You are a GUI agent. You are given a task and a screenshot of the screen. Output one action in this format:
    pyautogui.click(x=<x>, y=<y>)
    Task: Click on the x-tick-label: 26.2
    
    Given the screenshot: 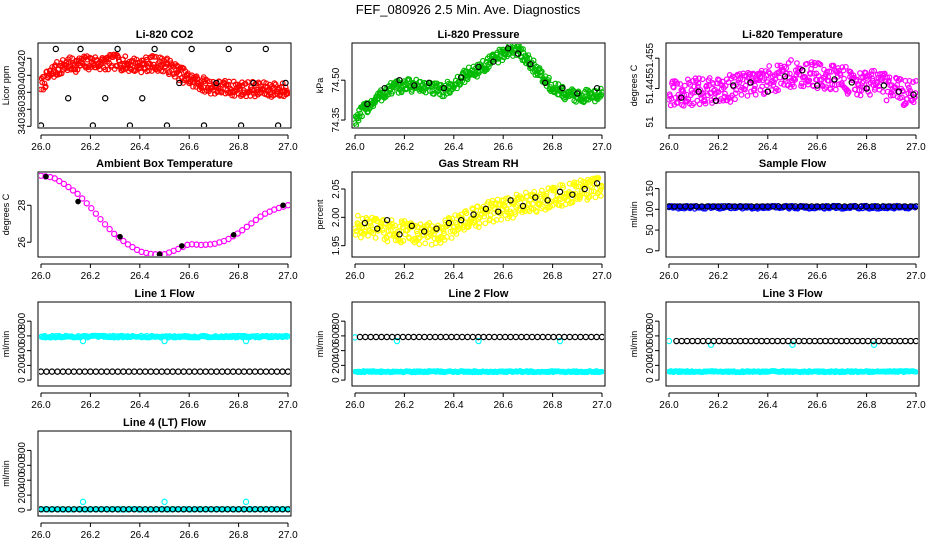 What is the action you would take?
    pyautogui.click(x=91, y=147)
    